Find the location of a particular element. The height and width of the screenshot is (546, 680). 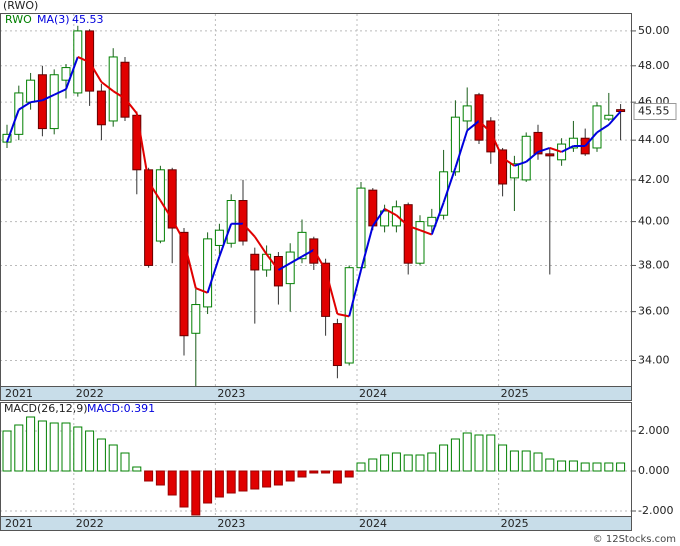

y-tick-label: 50.00 is located at coordinates (654, 30).